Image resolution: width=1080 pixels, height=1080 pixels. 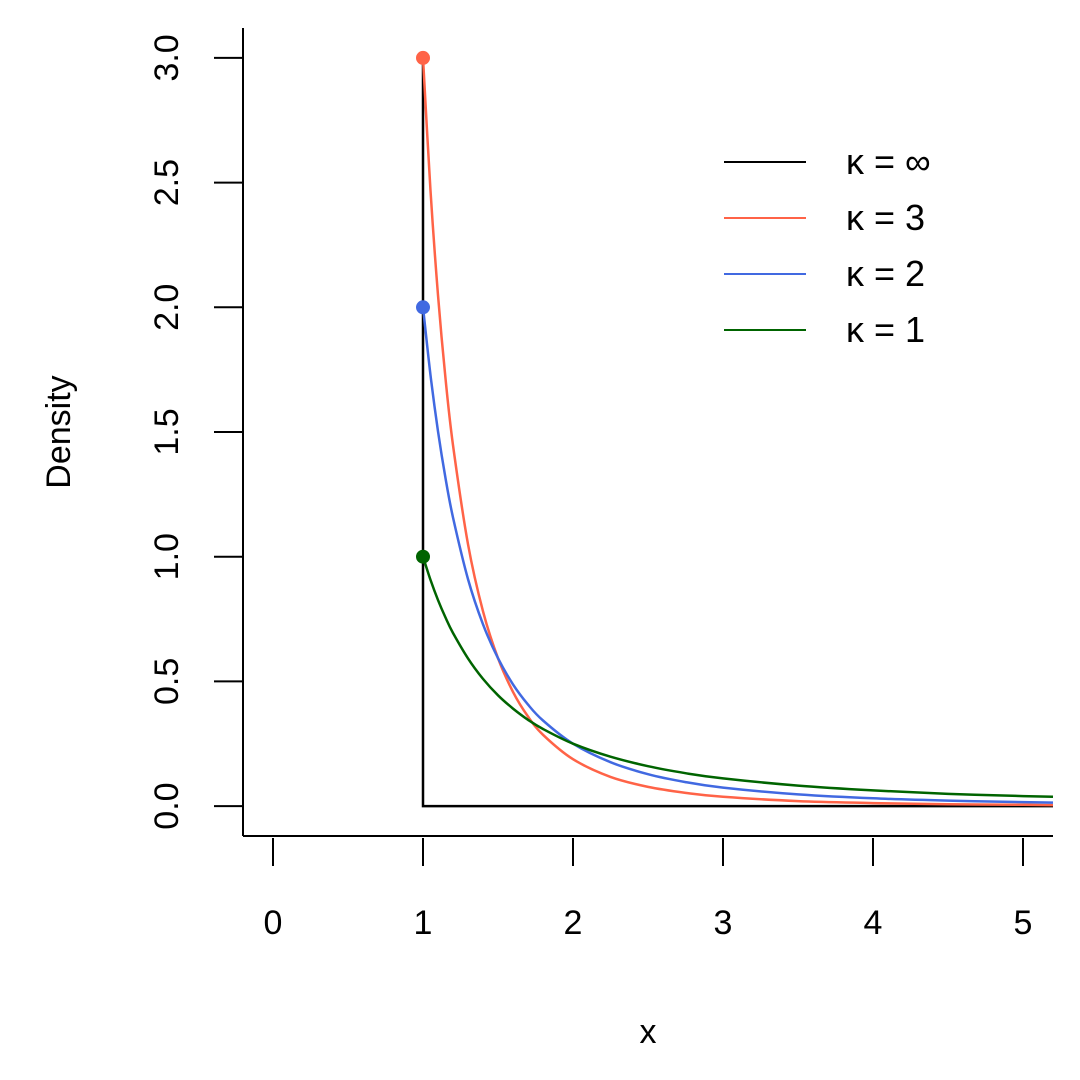 I want to click on x-axis-title: x, so click(x=648, y=1032).